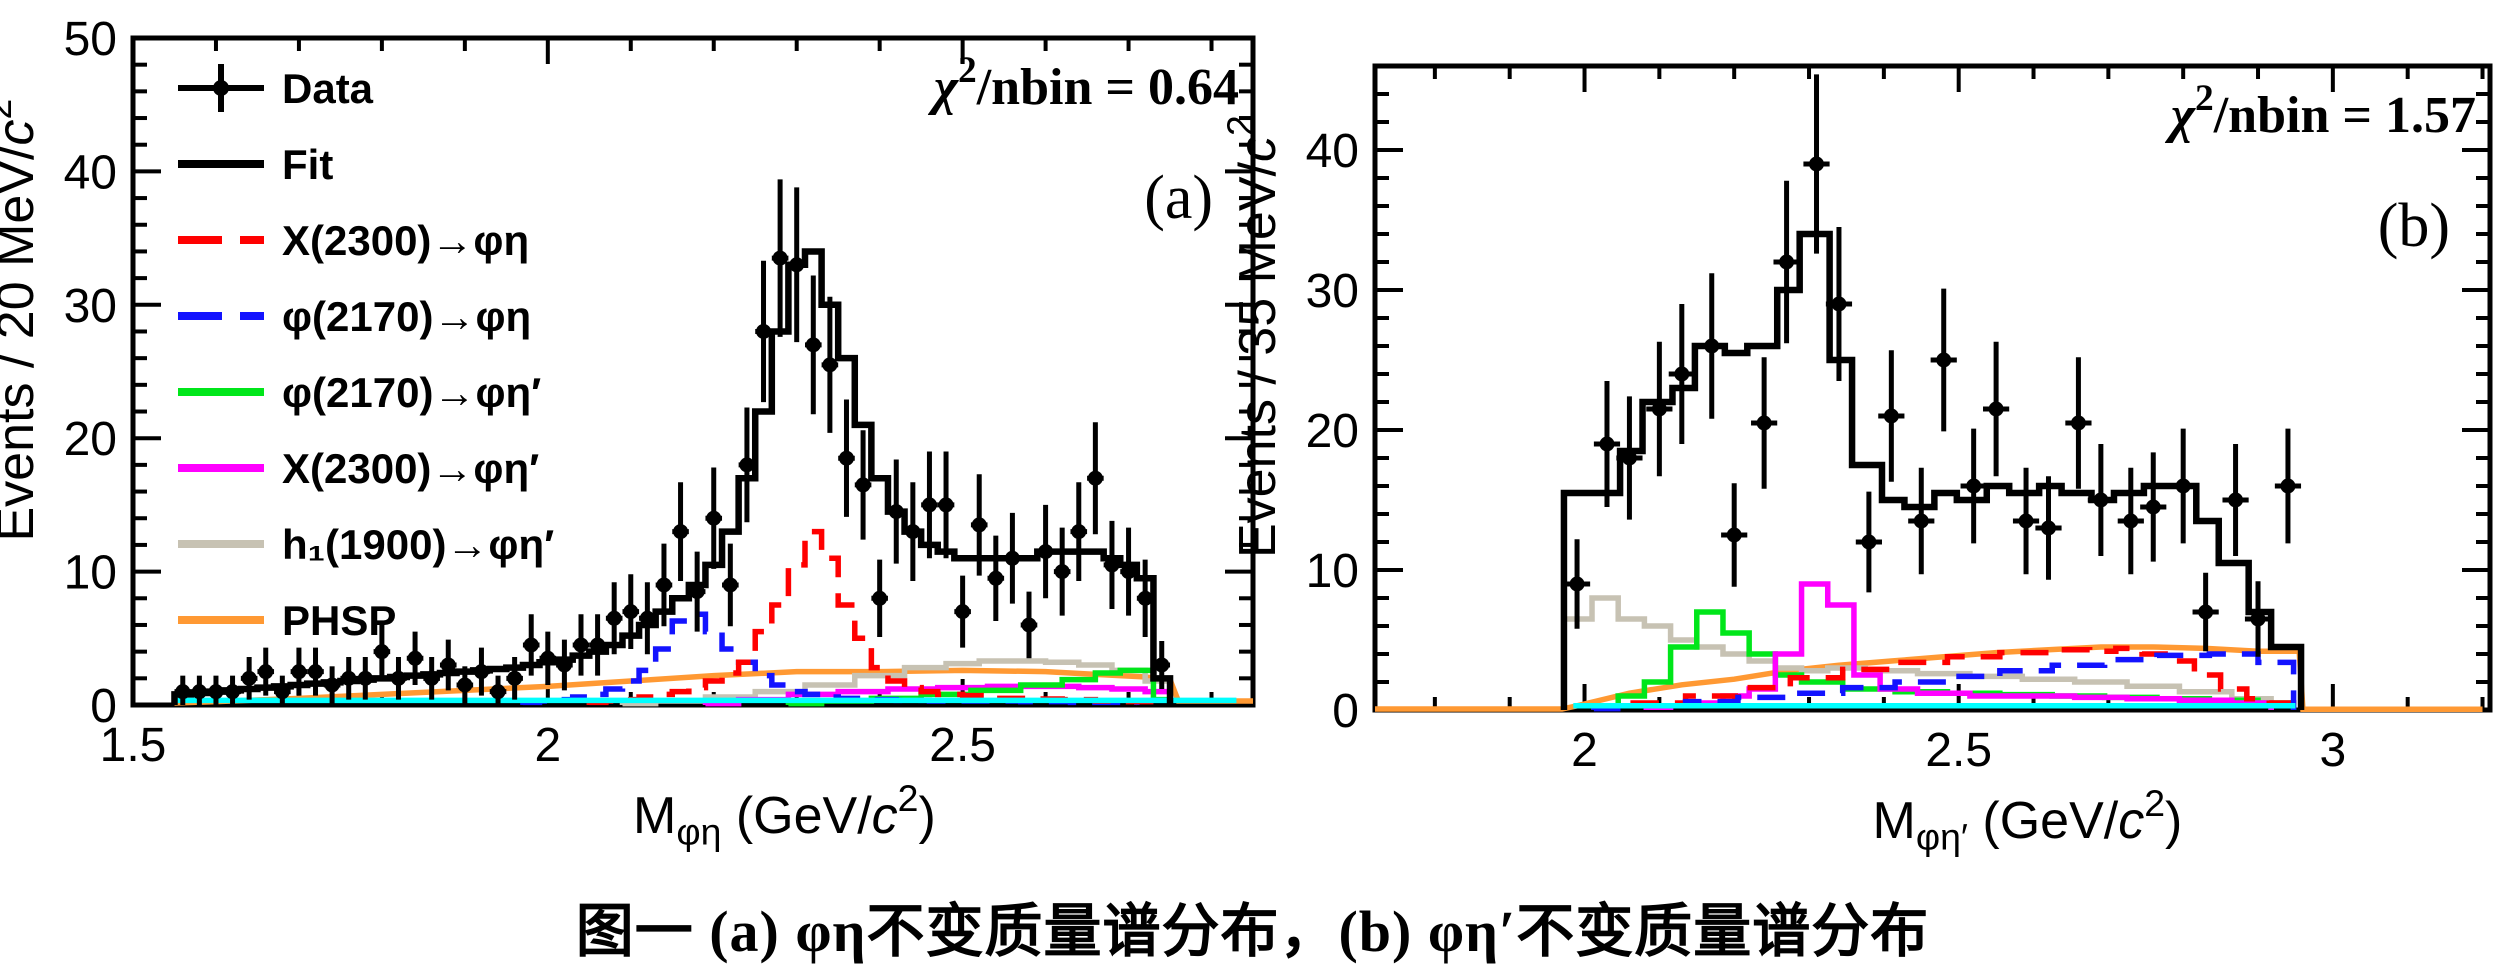  I want to click on legend-label: φ(2170)→φη, so click(406, 316).